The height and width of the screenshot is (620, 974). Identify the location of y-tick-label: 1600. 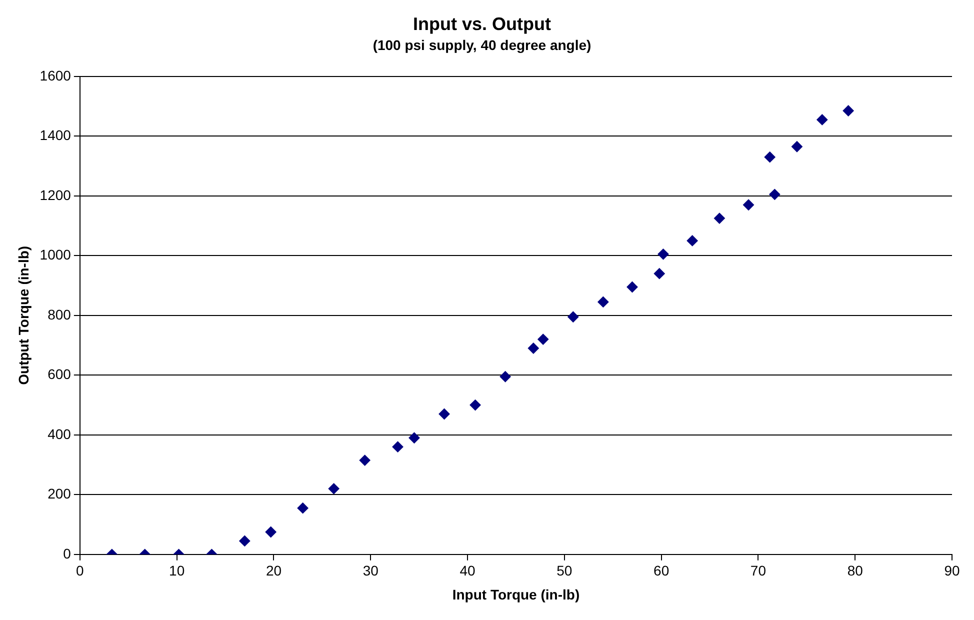
(56, 75).